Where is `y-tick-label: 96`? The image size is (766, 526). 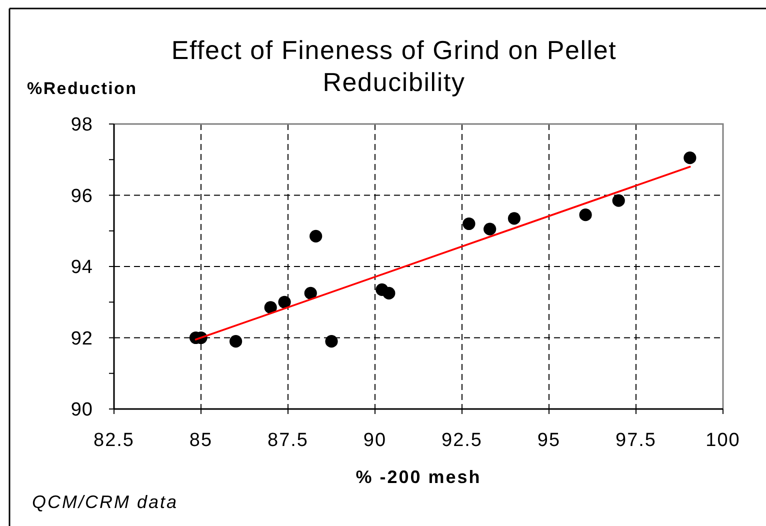
y-tick-label: 96 is located at coordinates (81, 196).